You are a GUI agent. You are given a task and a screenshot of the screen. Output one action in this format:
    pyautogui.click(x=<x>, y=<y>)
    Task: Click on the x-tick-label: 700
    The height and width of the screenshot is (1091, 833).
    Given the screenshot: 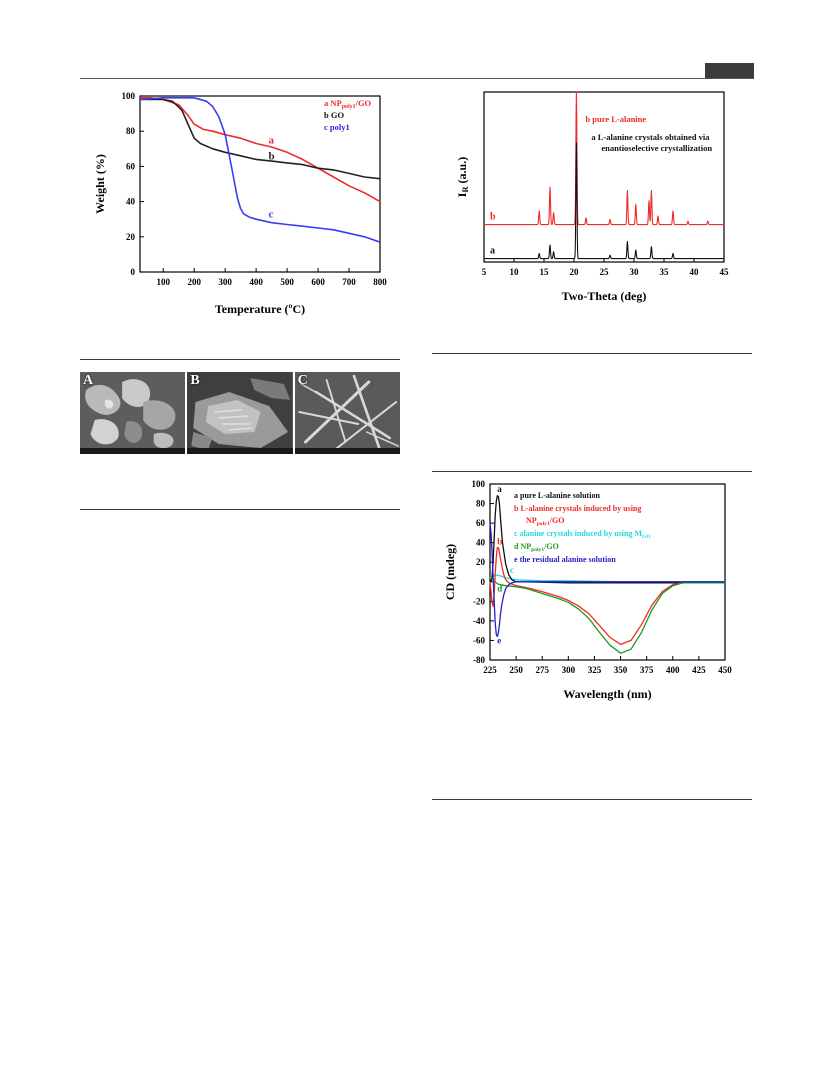 What is the action you would take?
    pyautogui.click(x=349, y=282)
    